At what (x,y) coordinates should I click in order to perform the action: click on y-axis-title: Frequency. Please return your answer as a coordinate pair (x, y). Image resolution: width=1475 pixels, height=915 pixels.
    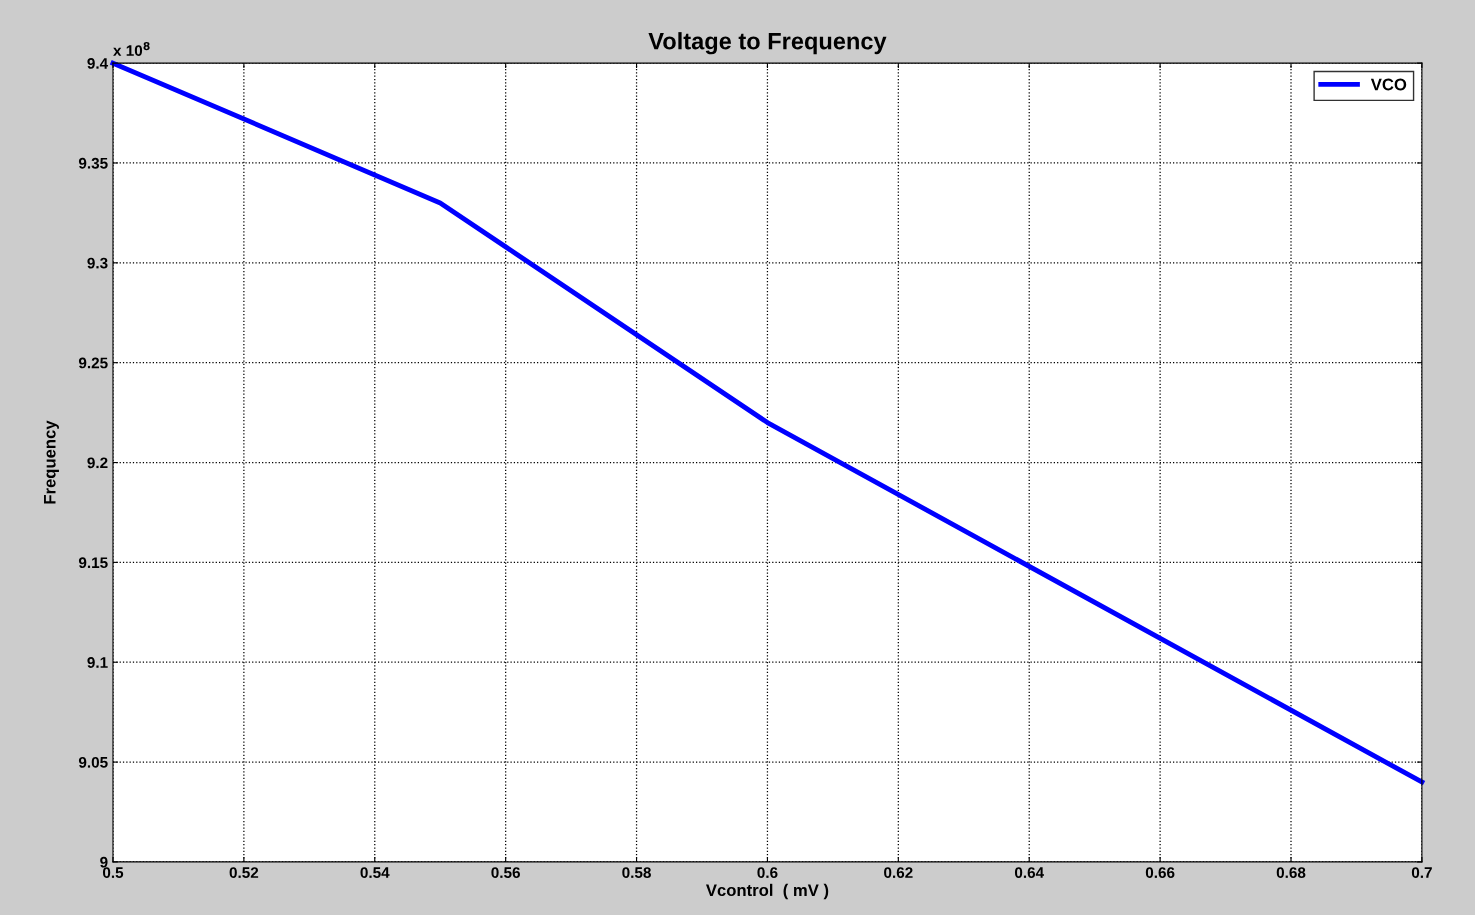
    Looking at the image, I should click on (51, 462).